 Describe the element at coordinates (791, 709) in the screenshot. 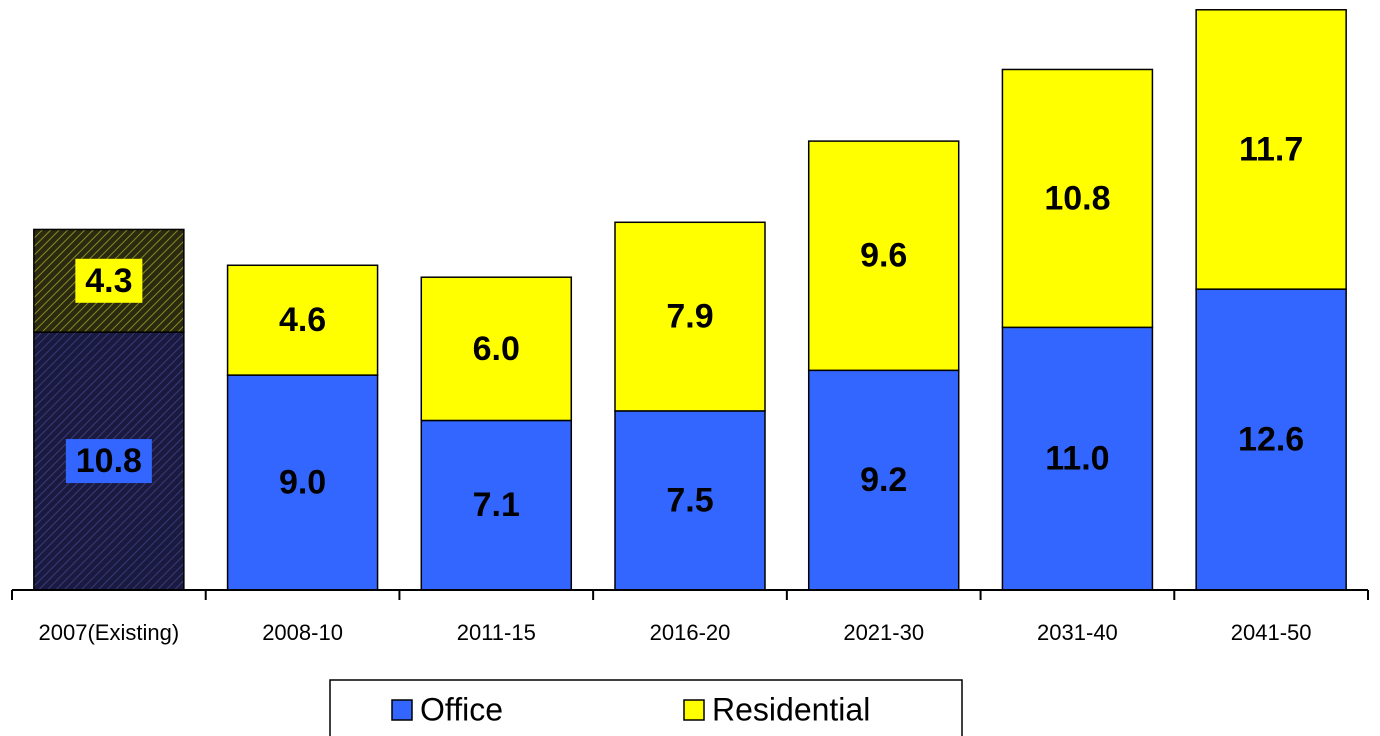

I see `legend-label: Residential` at that location.